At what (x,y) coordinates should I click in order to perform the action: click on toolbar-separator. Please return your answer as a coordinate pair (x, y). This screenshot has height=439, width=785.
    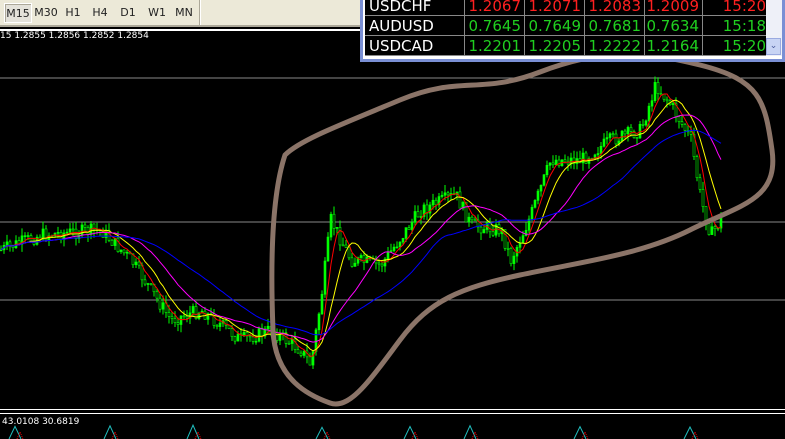
    Looking at the image, I should click on (200, 12).